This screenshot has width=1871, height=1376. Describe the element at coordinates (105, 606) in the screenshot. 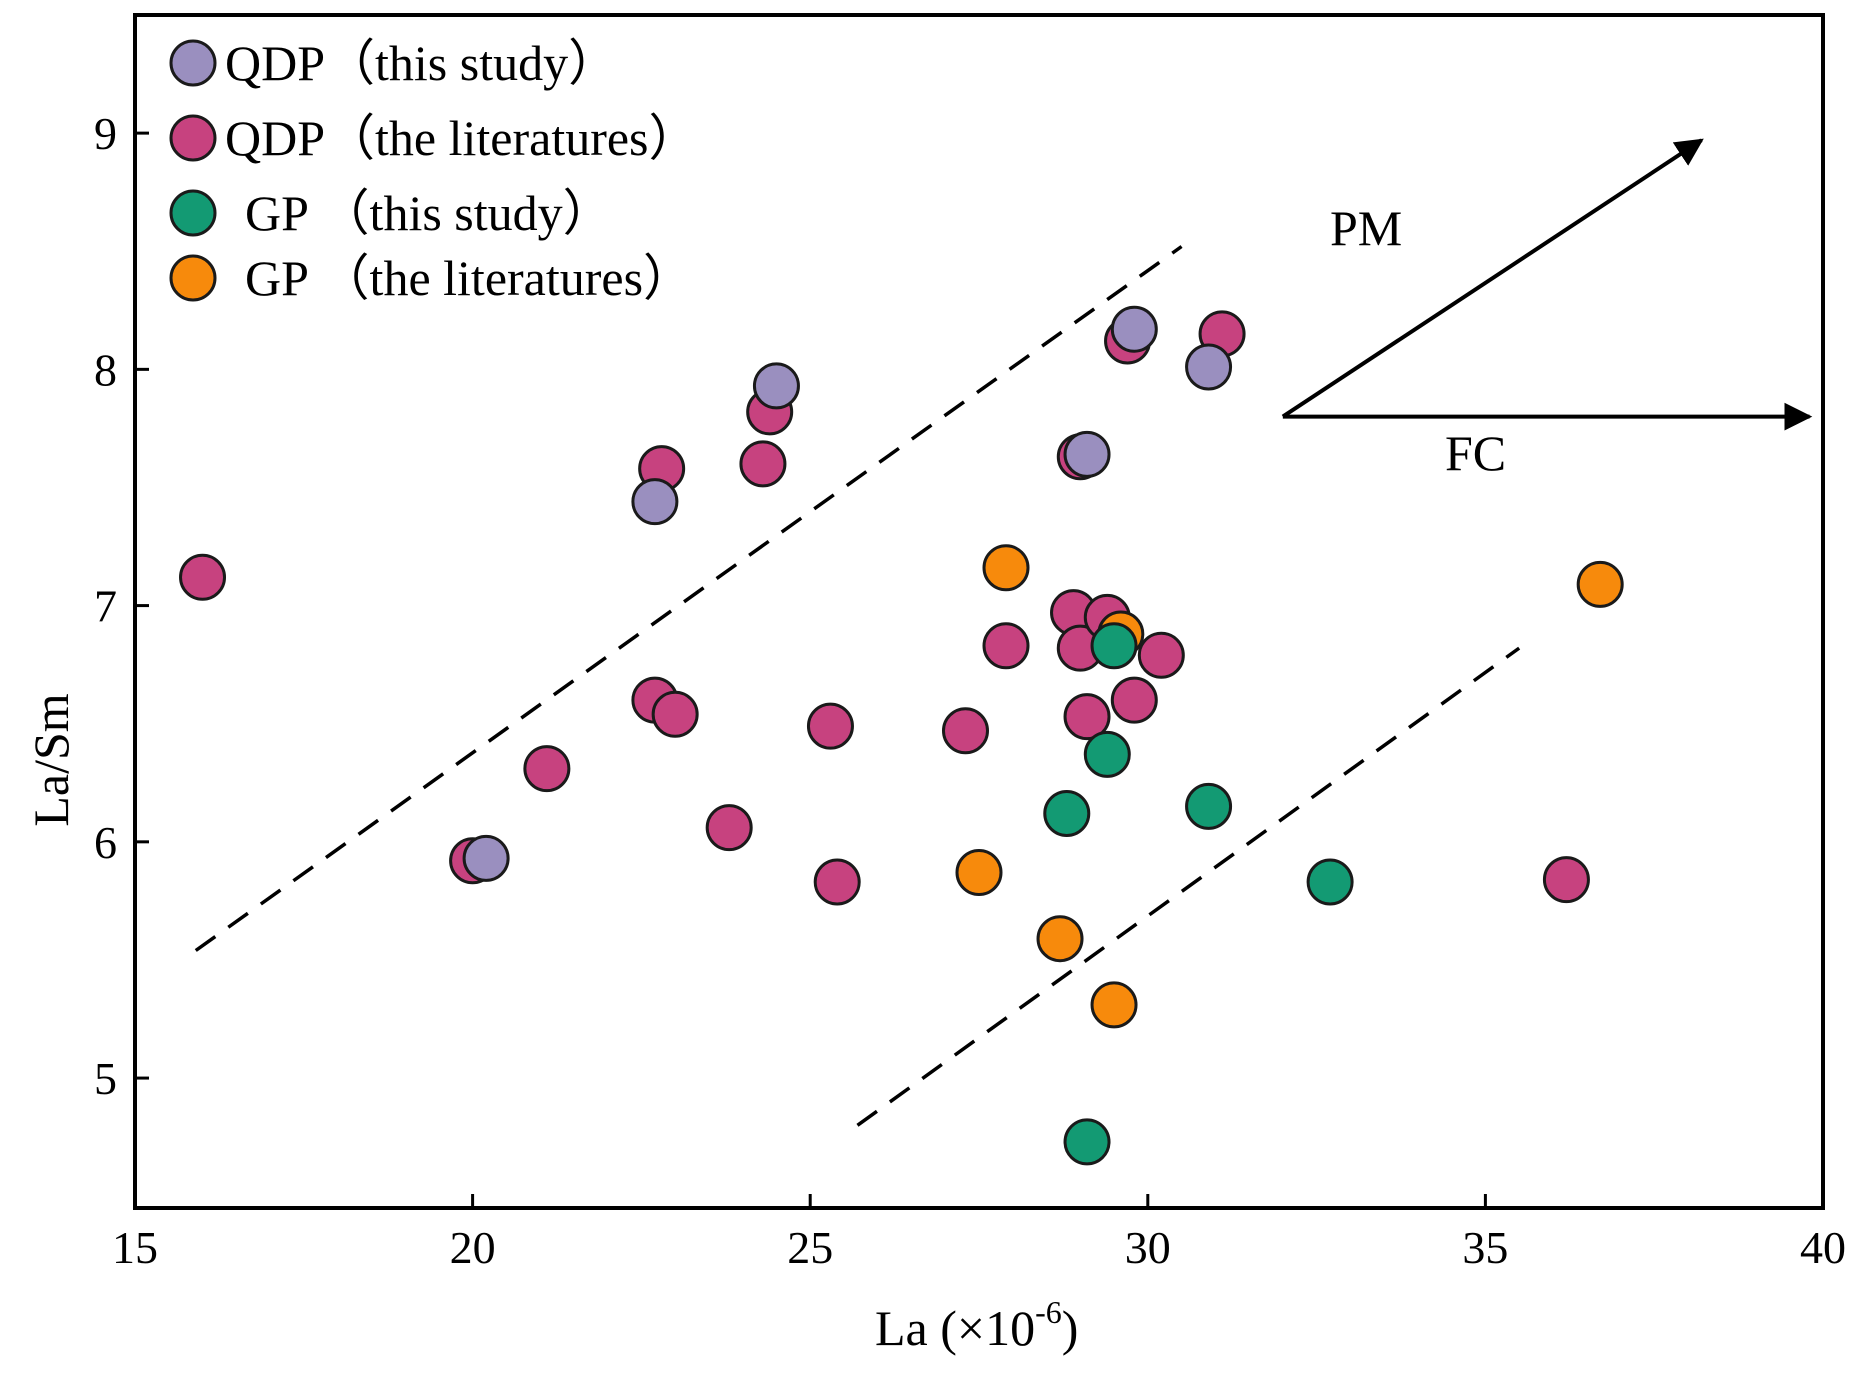

I see `y-tick-label-7: 7` at that location.